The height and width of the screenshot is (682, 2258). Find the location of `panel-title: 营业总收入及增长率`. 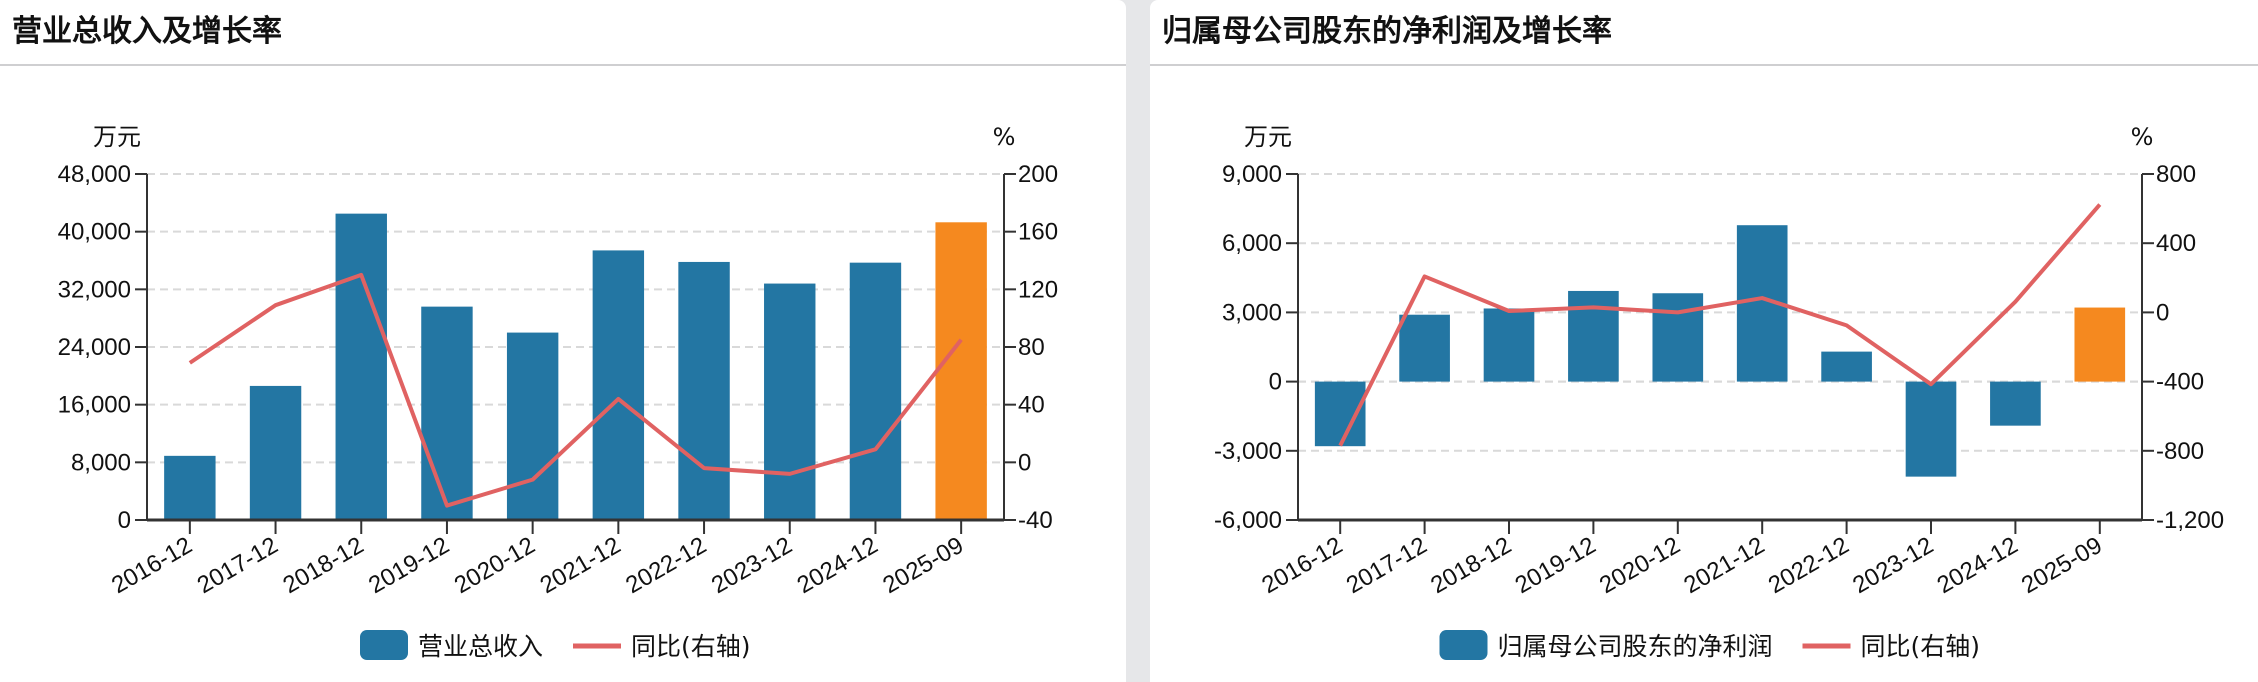

panel-title: 营业总收入及增长率 is located at coordinates (563, 33).